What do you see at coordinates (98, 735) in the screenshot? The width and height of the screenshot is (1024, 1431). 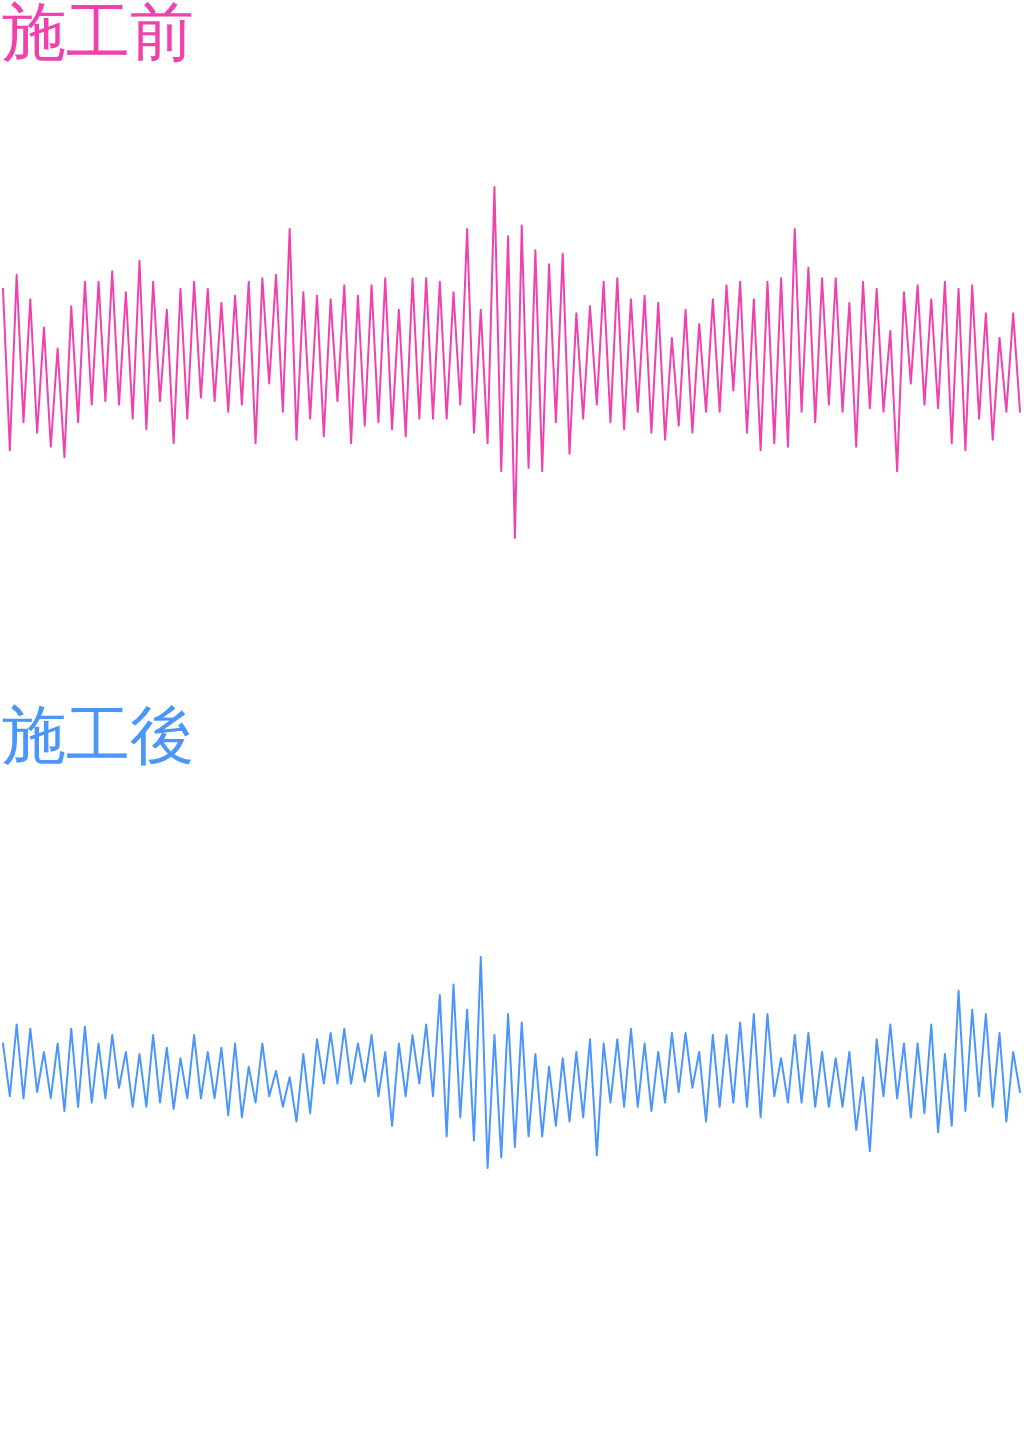 I see `title: 施工後` at bounding box center [98, 735].